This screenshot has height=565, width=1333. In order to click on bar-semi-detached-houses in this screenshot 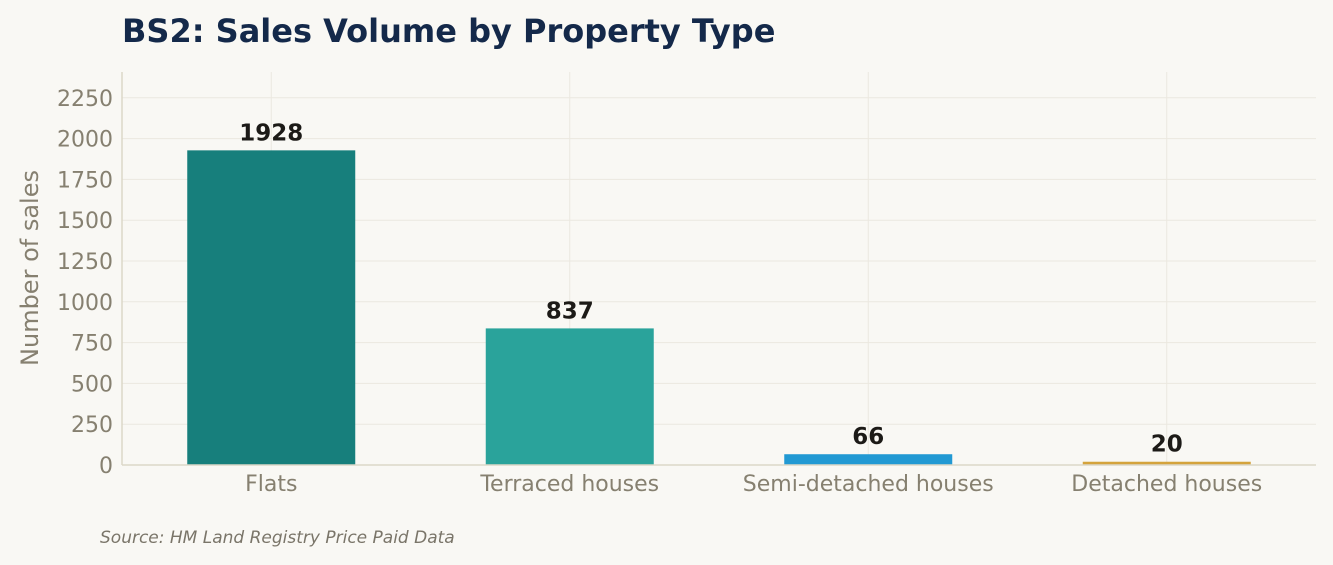, I will do `click(868, 459)`.